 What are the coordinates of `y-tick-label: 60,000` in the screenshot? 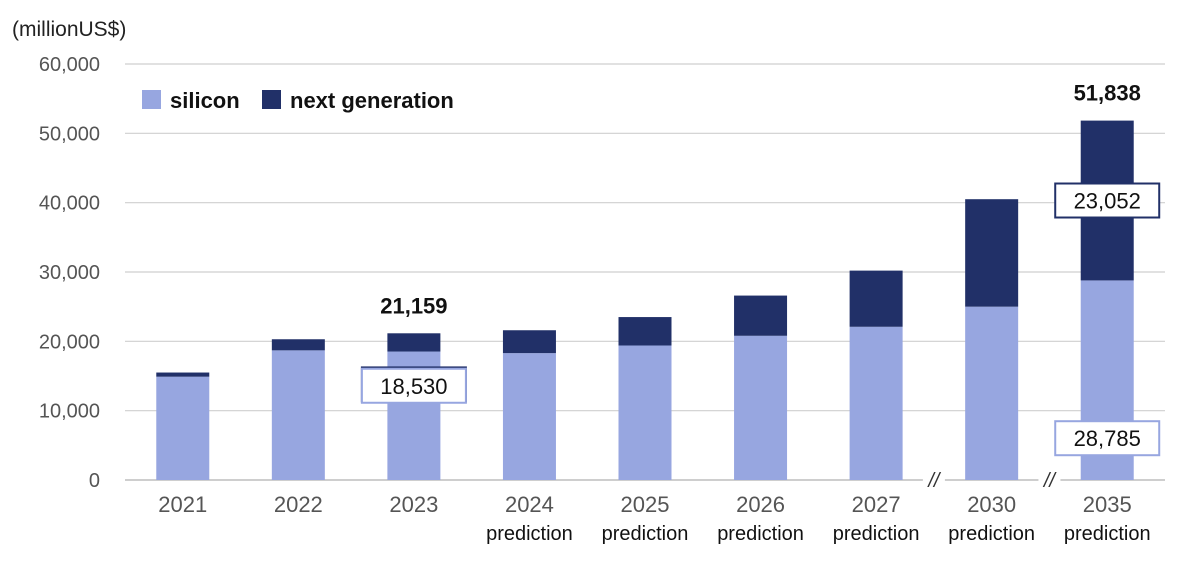 It's located at (69, 65).